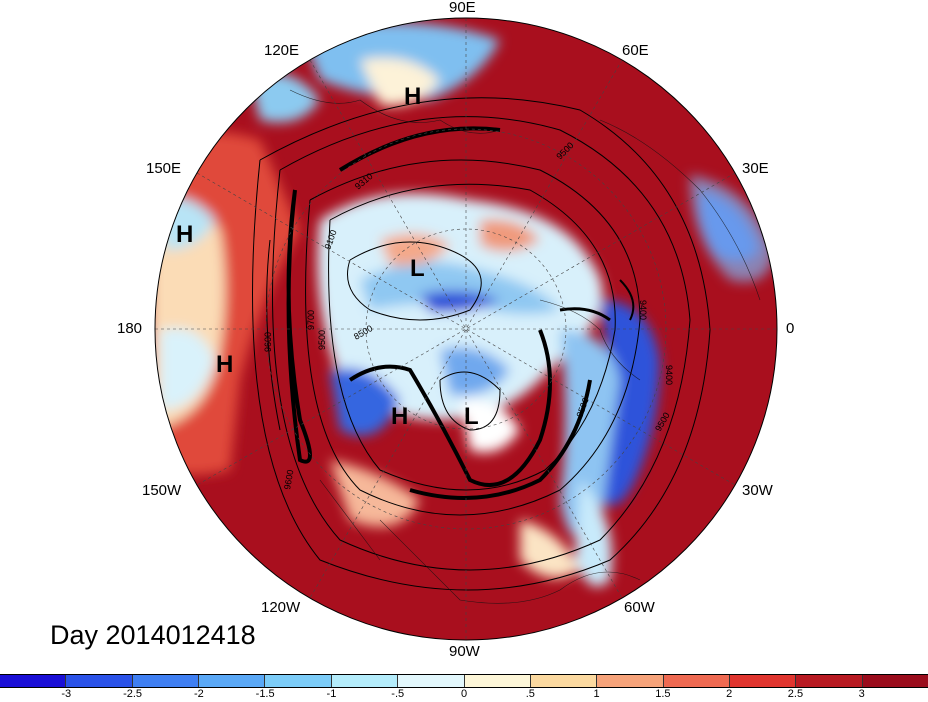 The image size is (928, 702). I want to click on lon-label-60e: 60E, so click(635, 50).